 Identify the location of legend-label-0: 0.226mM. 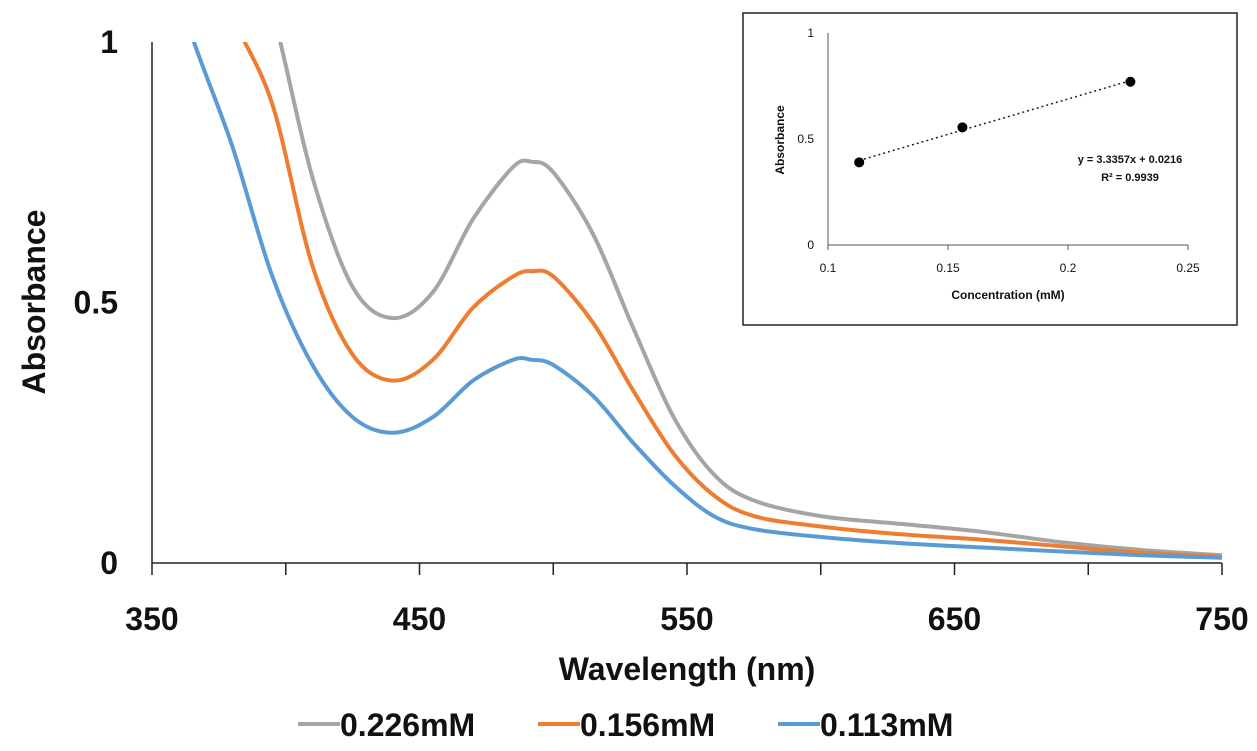
(407, 725).